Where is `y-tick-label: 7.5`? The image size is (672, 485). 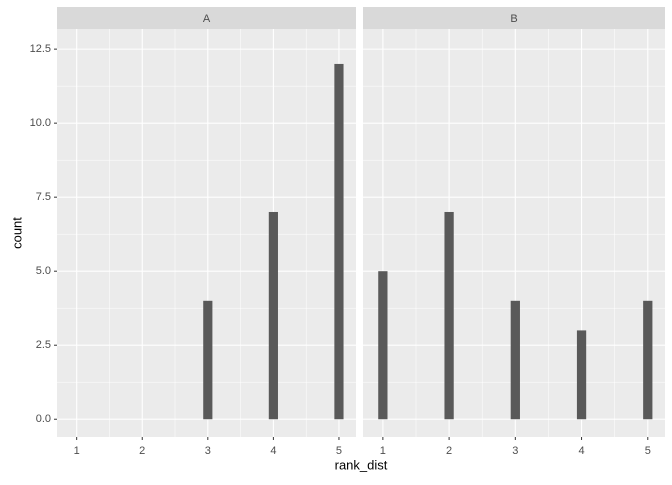 y-tick-label: 7.5 is located at coordinates (43, 197).